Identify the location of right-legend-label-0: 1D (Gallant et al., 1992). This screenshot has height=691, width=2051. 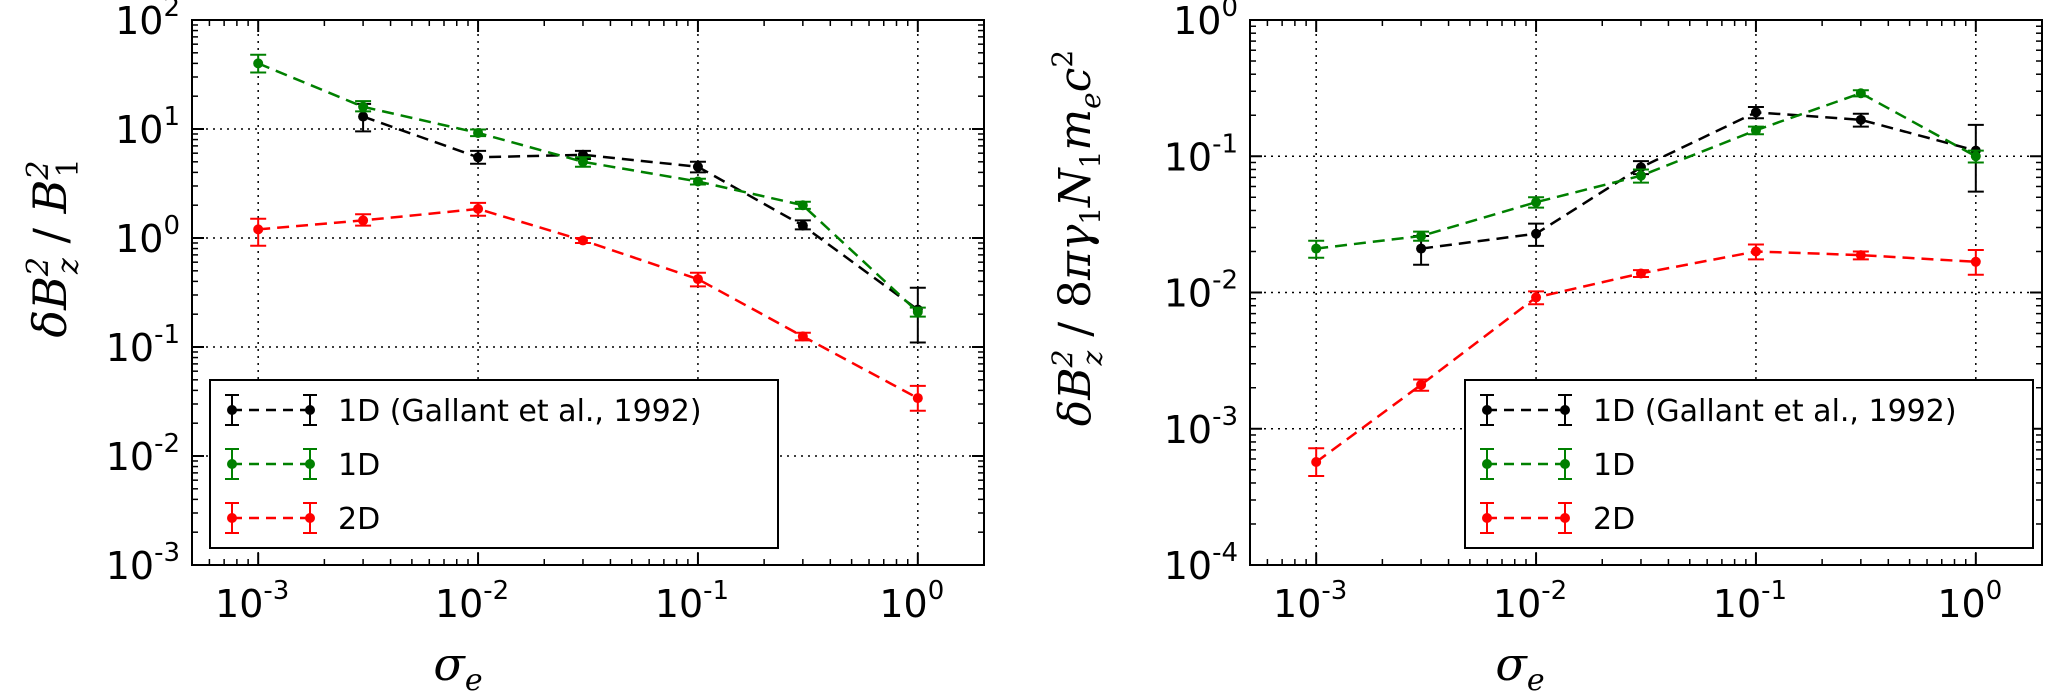
(1775, 411).